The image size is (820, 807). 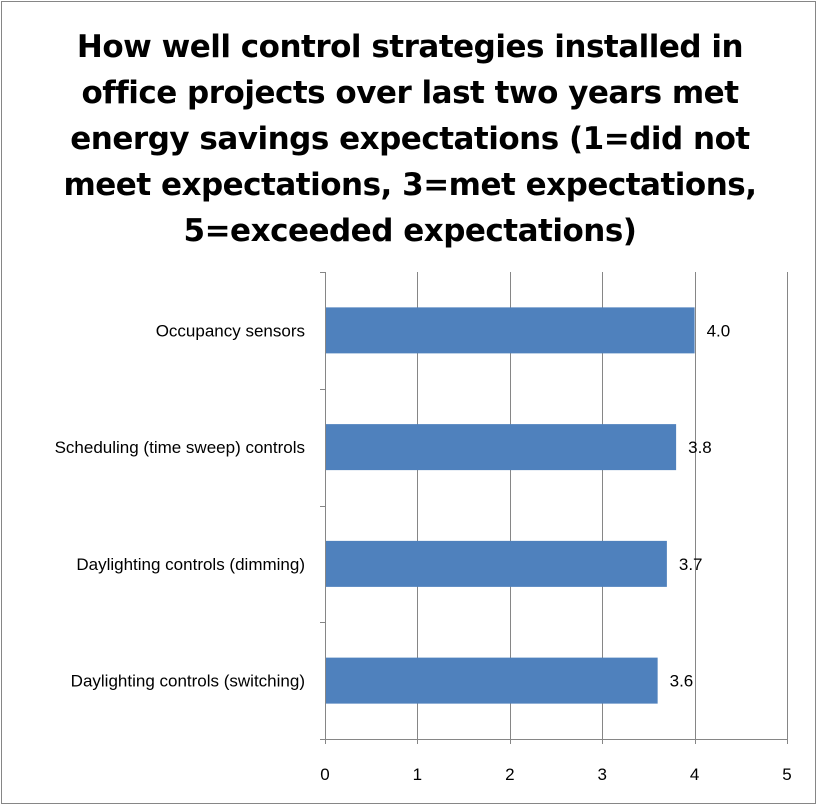 I want to click on chart-title-line: How well control strategies installed in, so click(x=410, y=47).